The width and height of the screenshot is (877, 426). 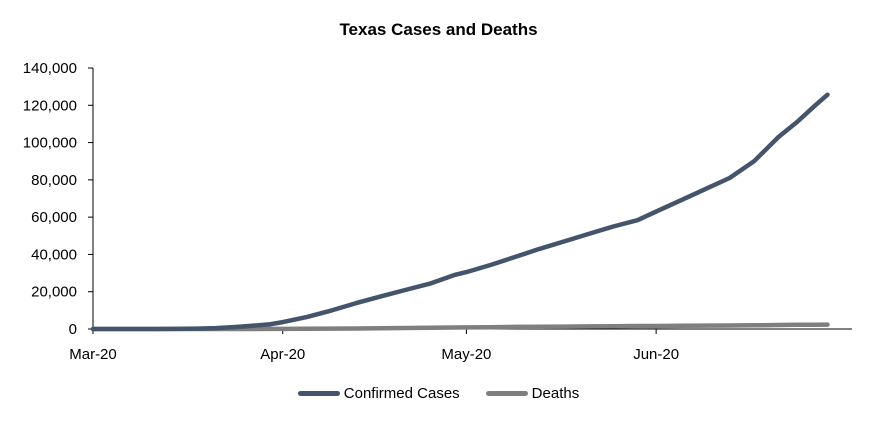 I want to click on y-tick-label: 100,000, so click(x=50, y=143).